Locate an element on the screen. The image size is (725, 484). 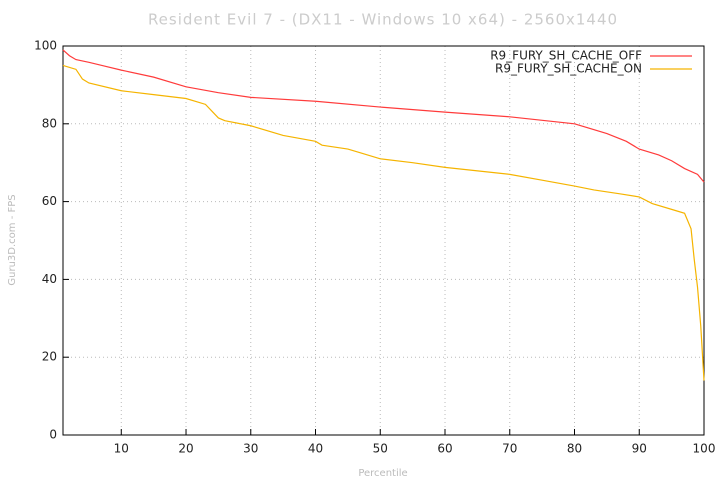
x-tick-label: 60 is located at coordinates (444, 449).